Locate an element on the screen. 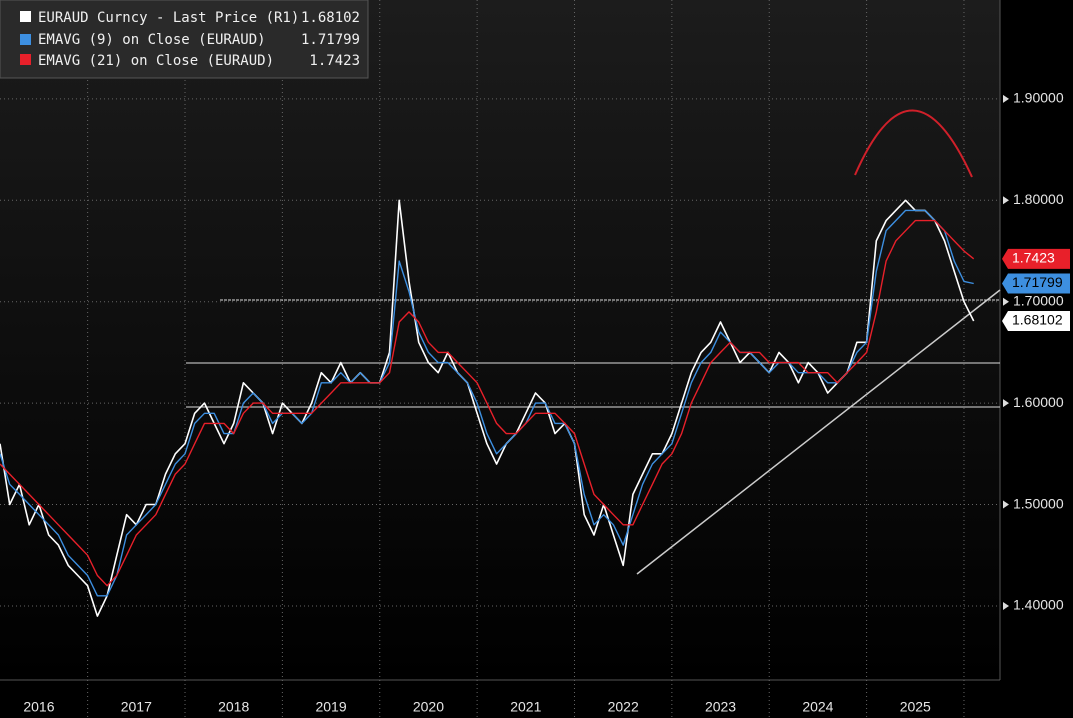 This screenshot has height=718, width=1073. legend-box is located at coordinates (184, 39).